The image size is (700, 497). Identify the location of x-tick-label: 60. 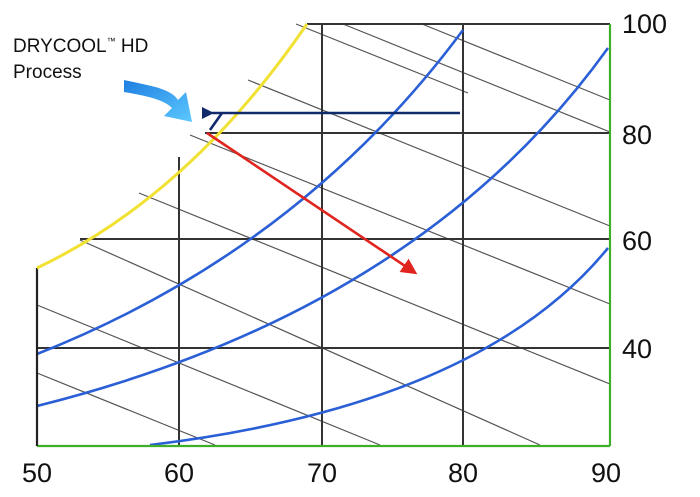
(179, 473).